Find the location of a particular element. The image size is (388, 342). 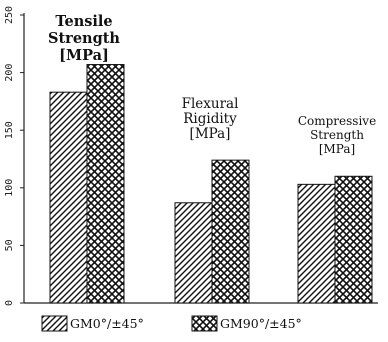

category-label-line: Rigidity is located at coordinates (210, 119).